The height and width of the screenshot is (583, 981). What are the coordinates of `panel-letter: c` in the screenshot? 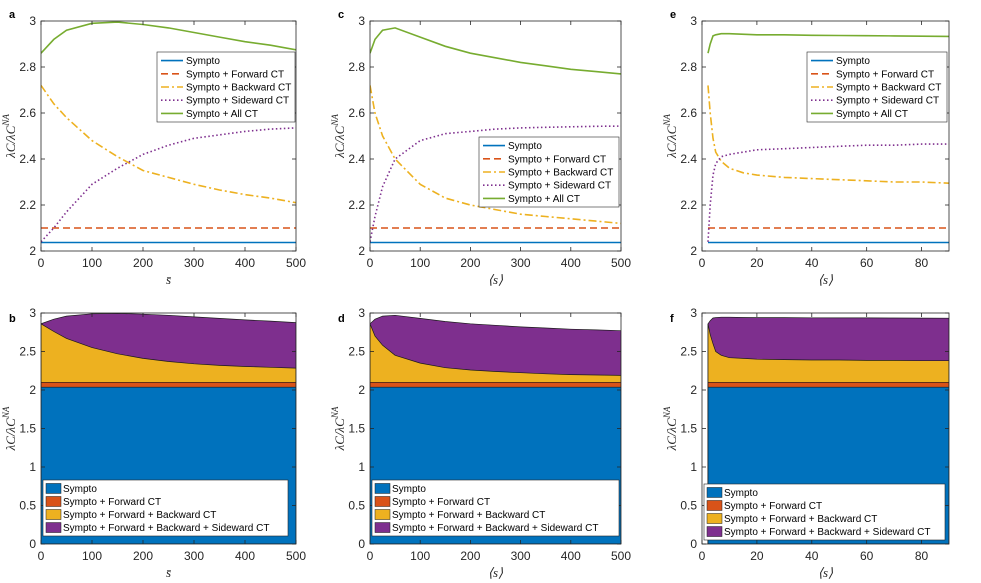 It's located at (341, 15).